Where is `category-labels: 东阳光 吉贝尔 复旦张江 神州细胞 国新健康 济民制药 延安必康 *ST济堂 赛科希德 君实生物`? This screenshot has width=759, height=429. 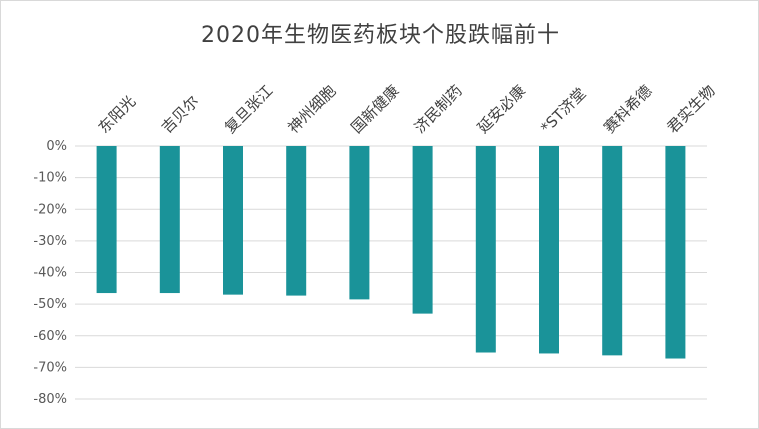
category-labels: 东阳光 吉贝尔 复旦张江 神州细胞 国新健康 济民制药 延安必康 *ST济堂 赛科希德 君实生物 is located at coordinates (407, 109).